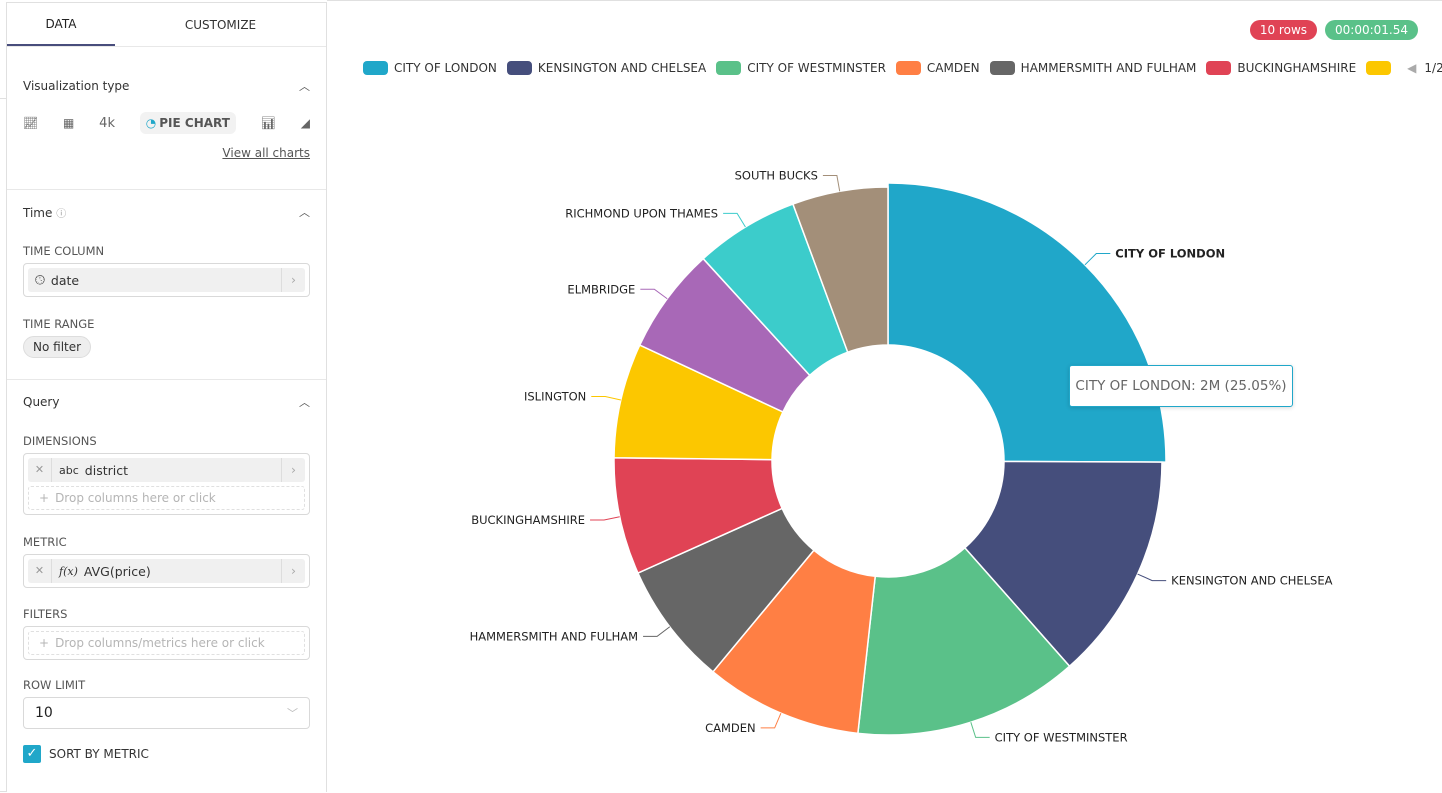 The height and width of the screenshot is (793, 1442). Describe the element at coordinates (622, 68) in the screenshot. I see `legend-label: KENSINGTON AND CHELSEA` at that location.